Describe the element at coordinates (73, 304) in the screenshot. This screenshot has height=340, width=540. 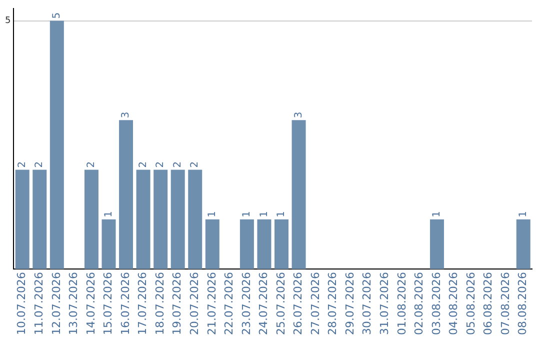
I see `x-tick-label: 13.07.2026` at that location.